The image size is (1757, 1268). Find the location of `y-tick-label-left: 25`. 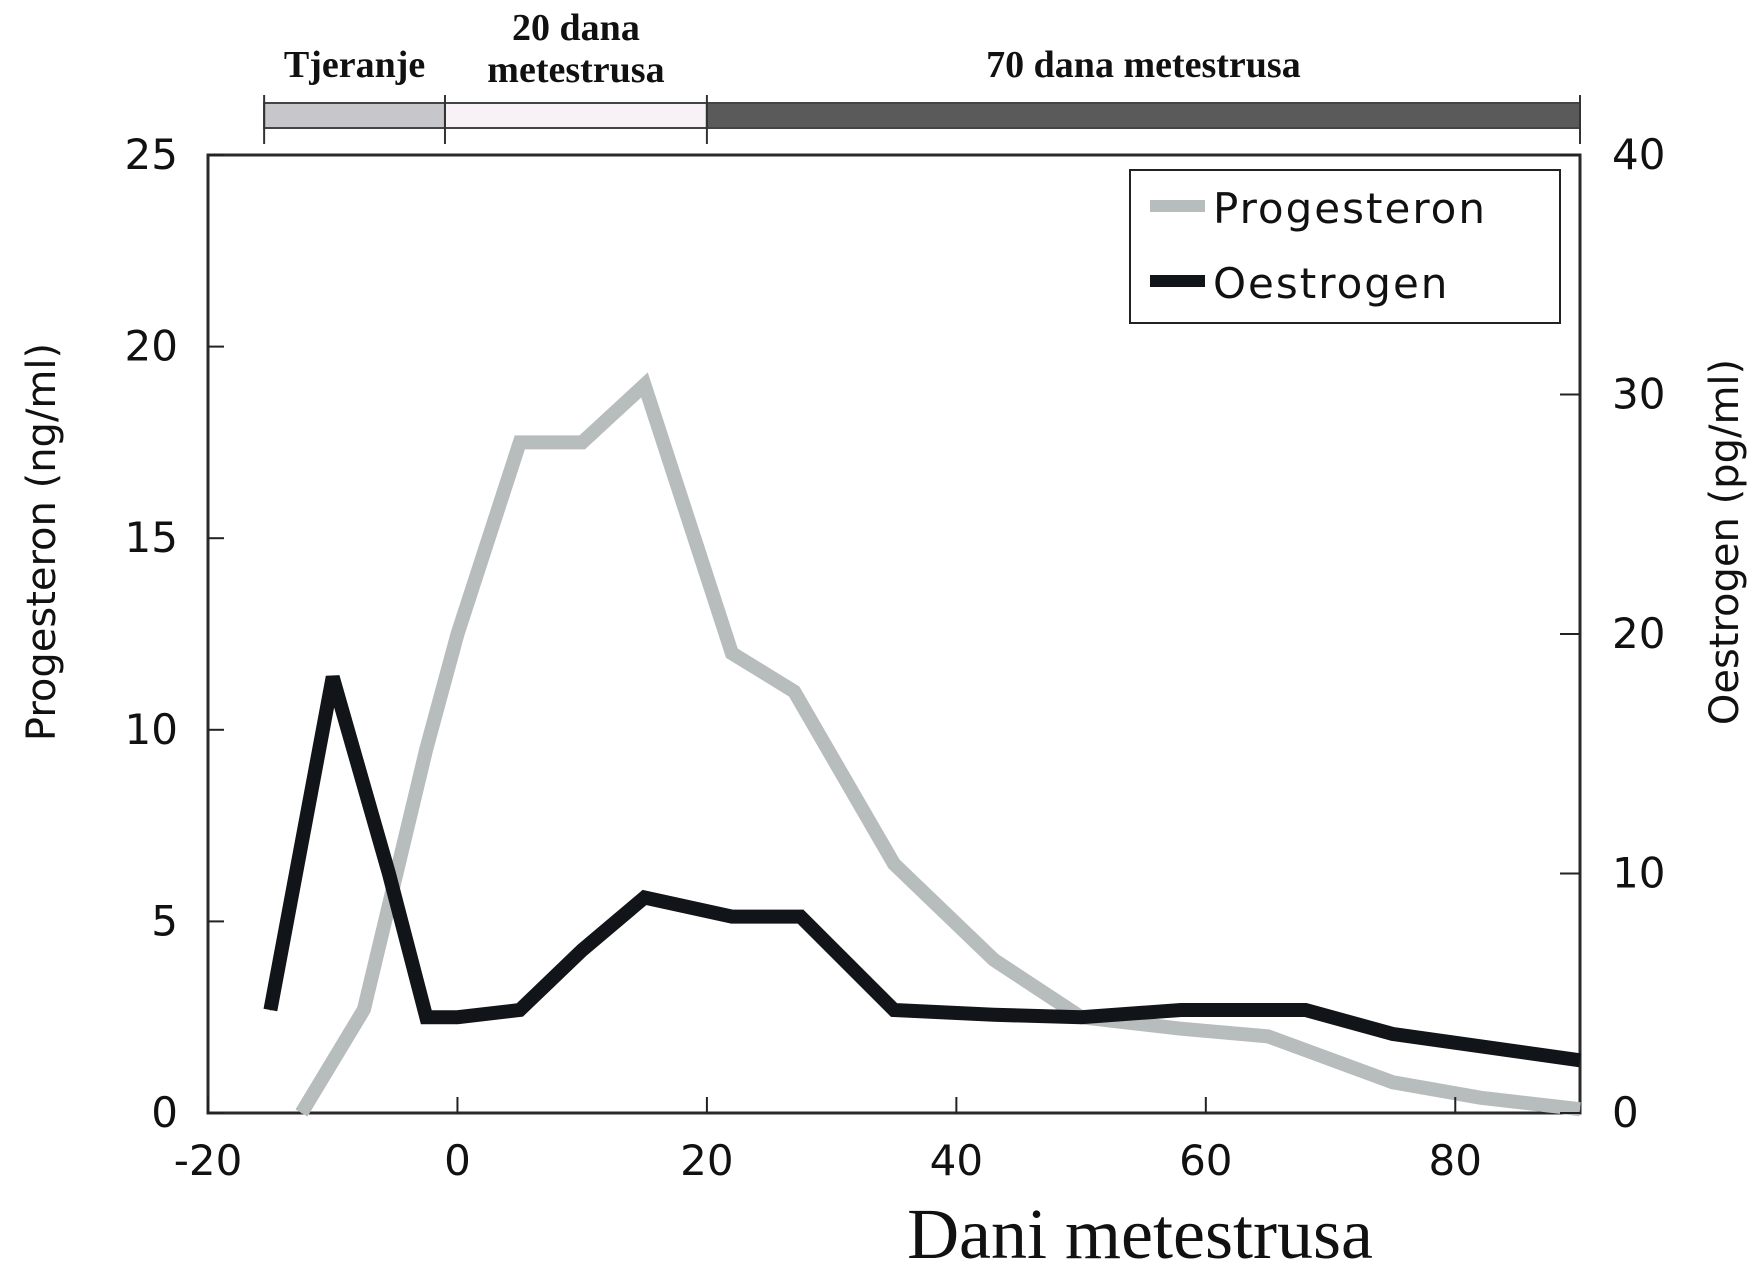

y-tick-label-left: 25 is located at coordinates (151, 154).